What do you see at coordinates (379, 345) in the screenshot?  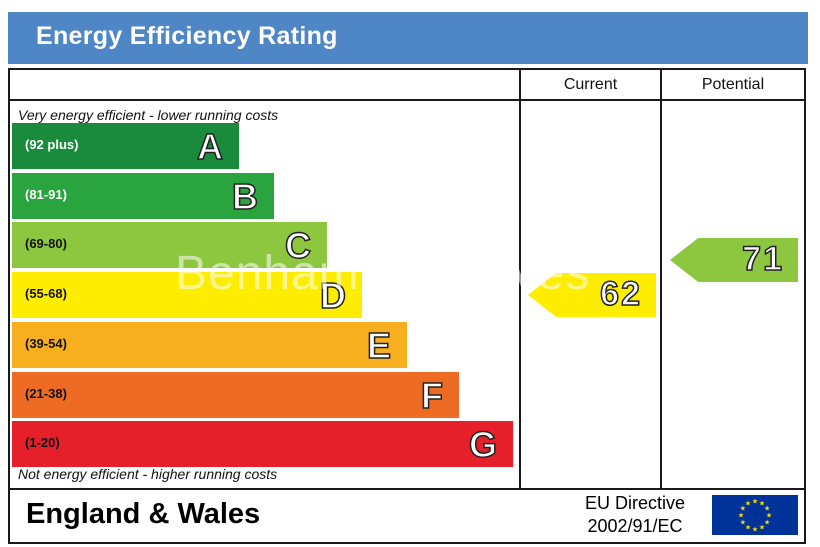 I see `band-letter: E` at bounding box center [379, 345].